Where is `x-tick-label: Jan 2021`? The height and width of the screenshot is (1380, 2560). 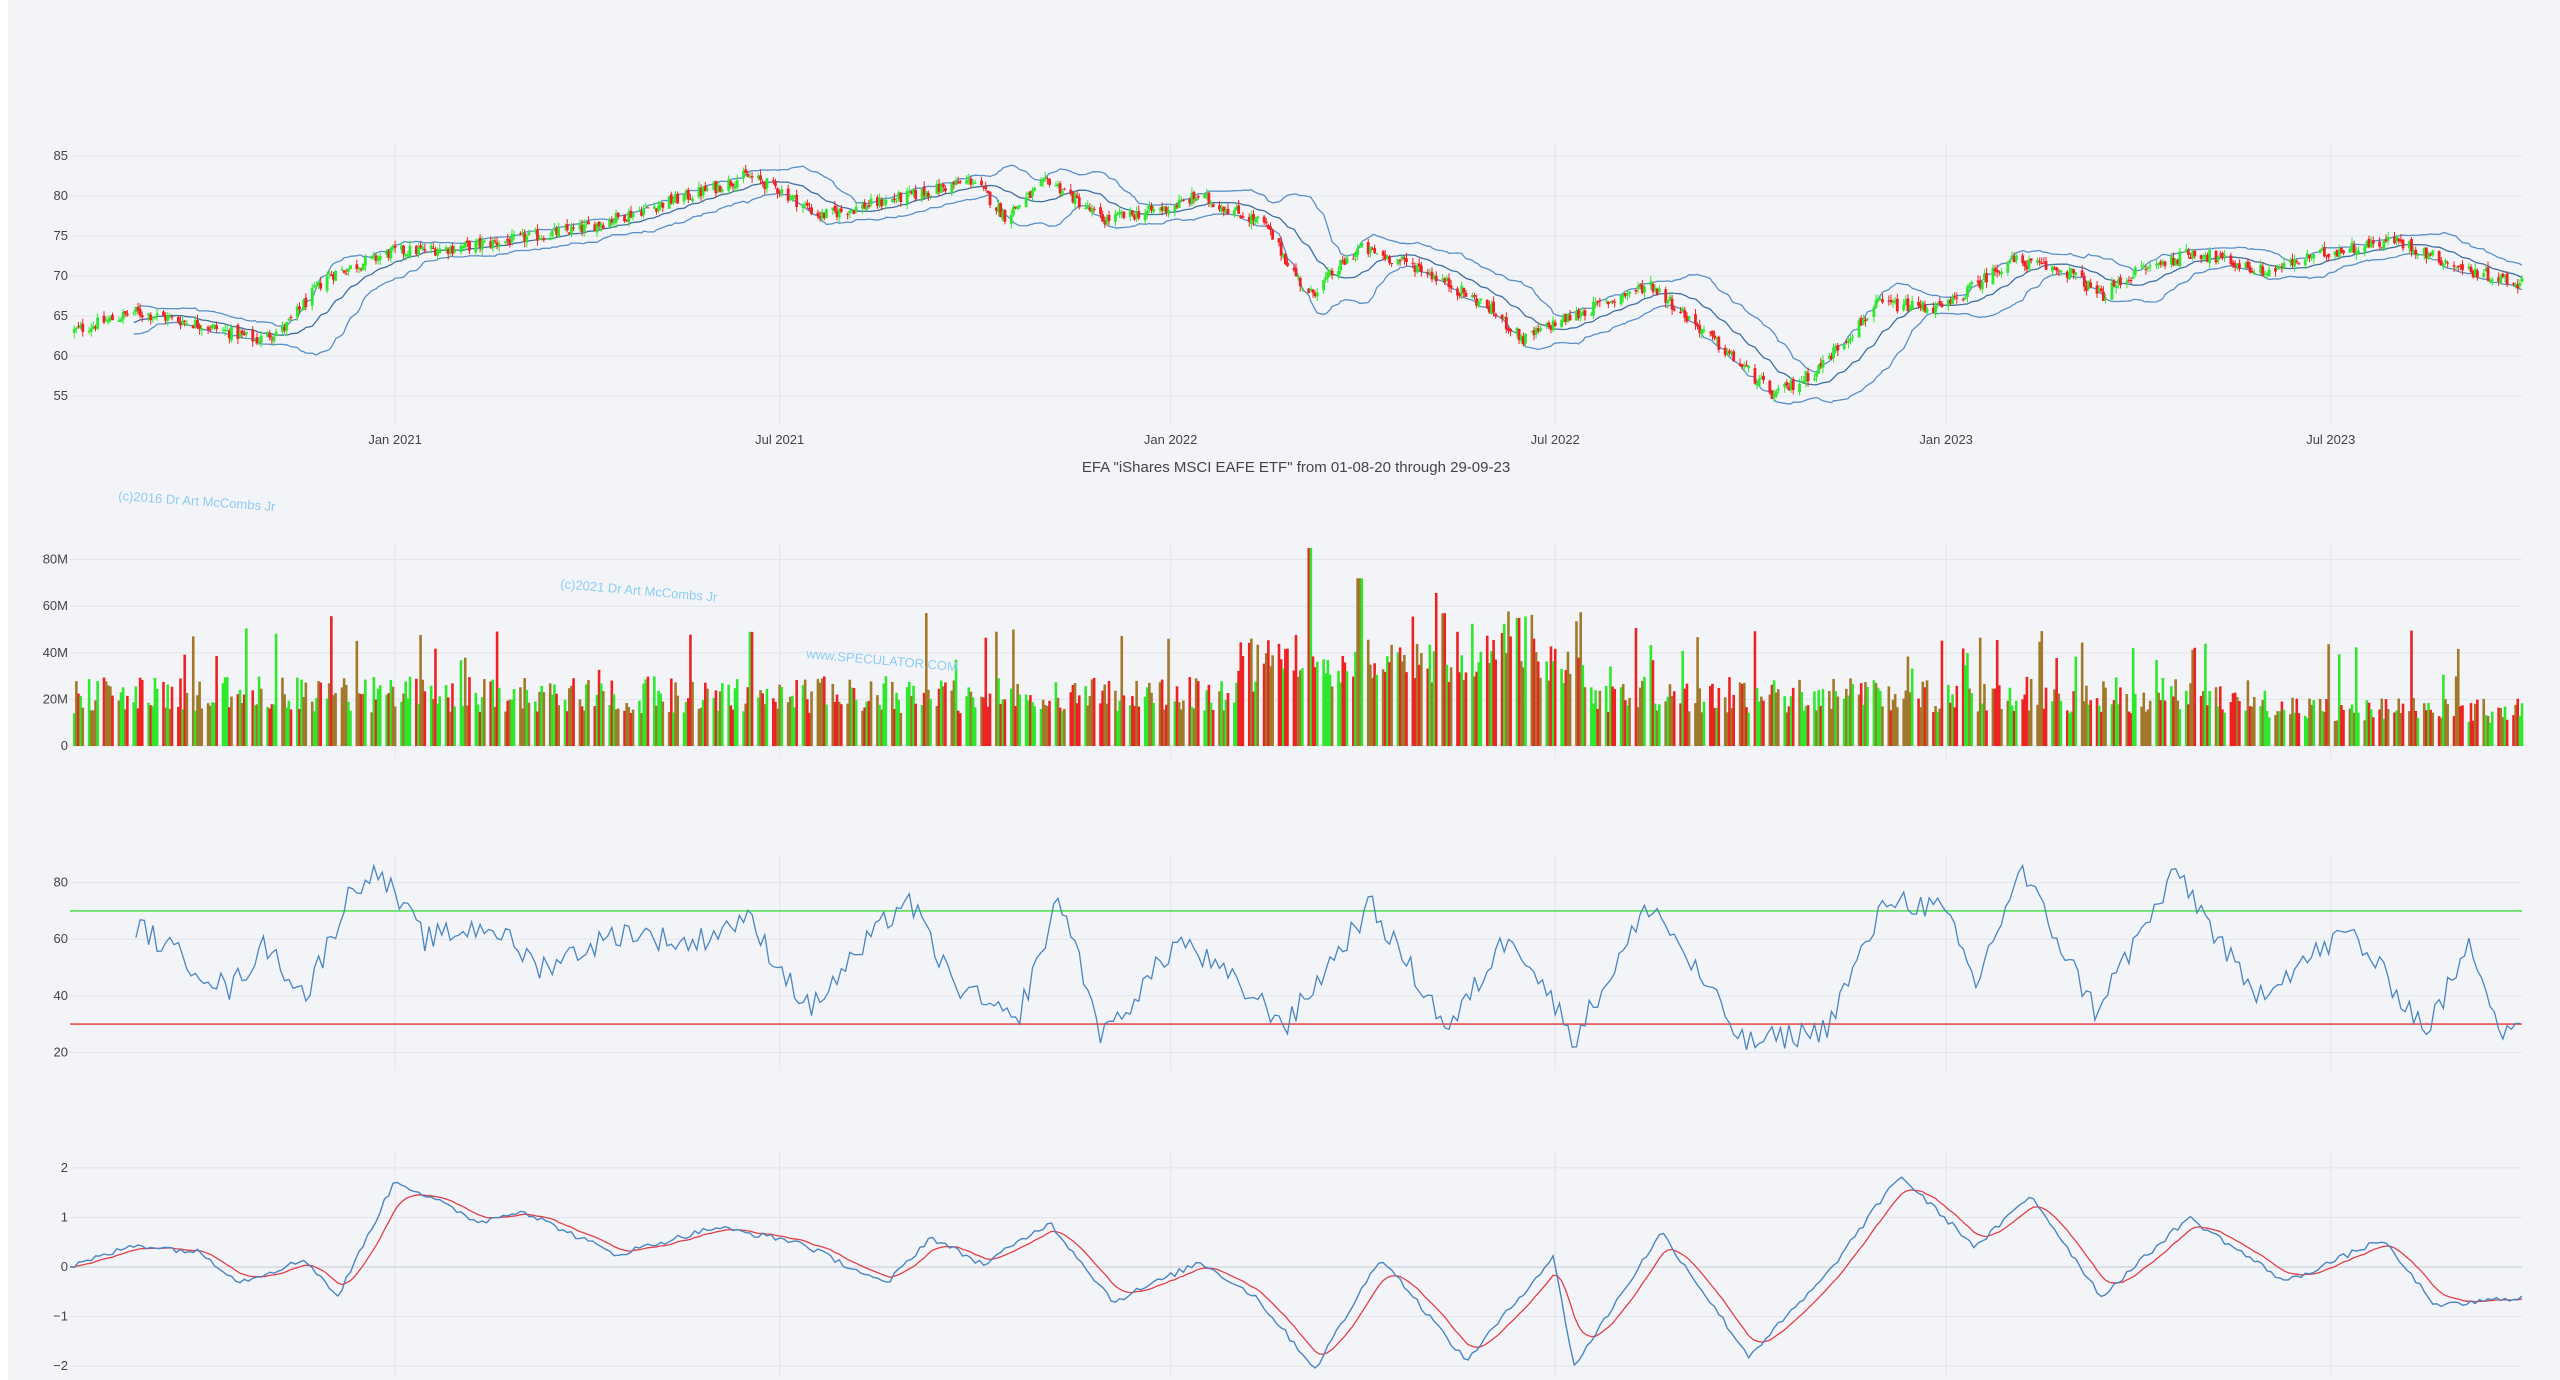
x-tick-label: Jan 2021 is located at coordinates (395, 439).